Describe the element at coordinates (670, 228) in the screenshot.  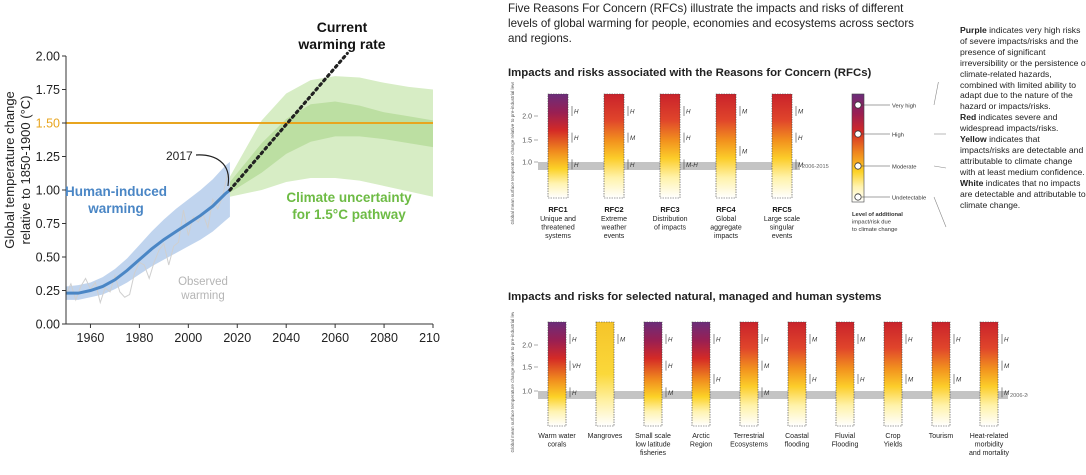
I see `ember-column-label: of impacts` at that location.